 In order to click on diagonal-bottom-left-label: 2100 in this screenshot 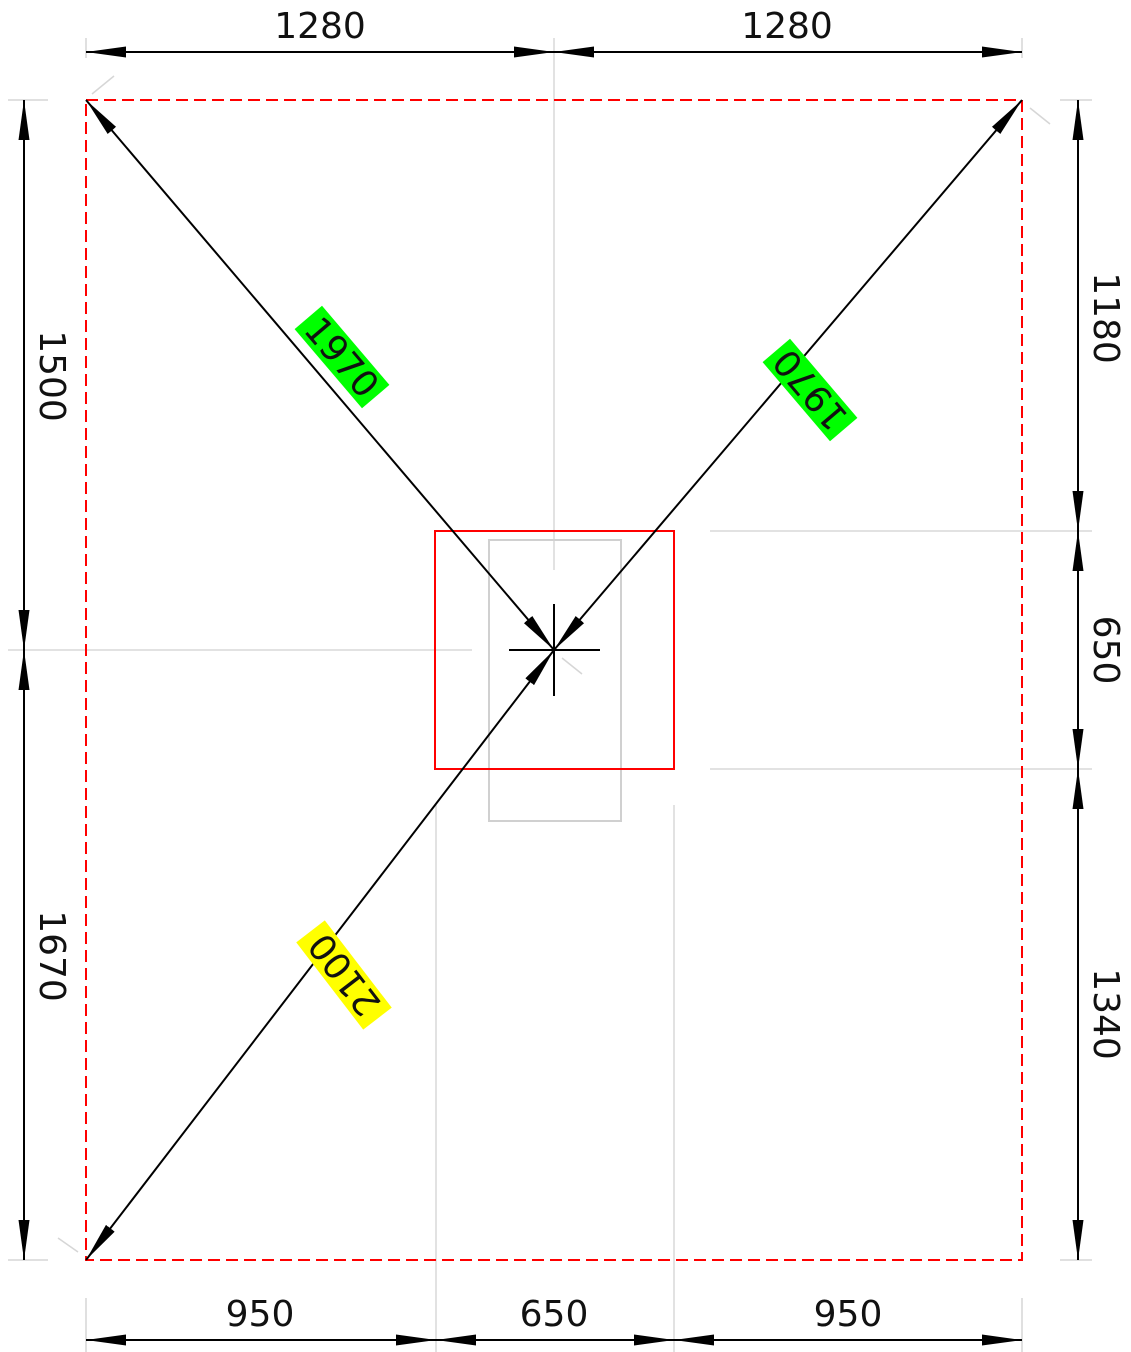, I will do `click(344, 975)`.